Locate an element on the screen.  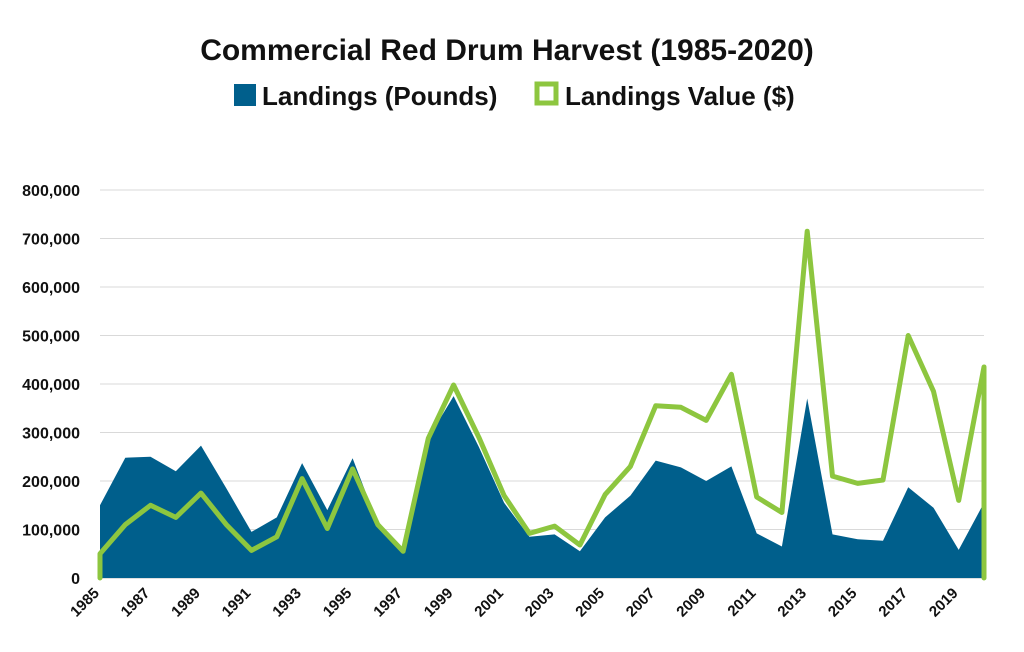
x-tick-label: 2015 is located at coordinates (843, 603).